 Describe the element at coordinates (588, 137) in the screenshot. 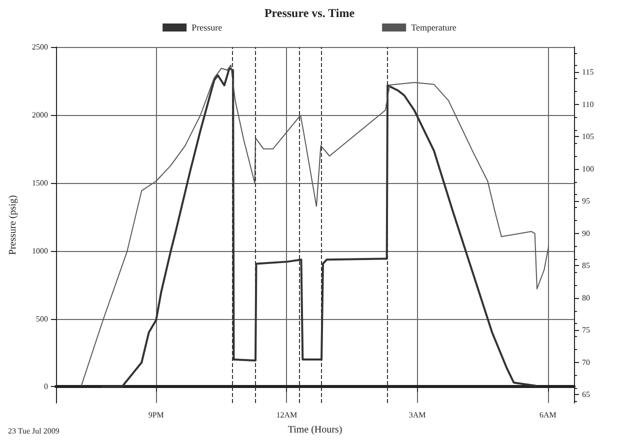

I see `y2-tick-label: 105` at that location.